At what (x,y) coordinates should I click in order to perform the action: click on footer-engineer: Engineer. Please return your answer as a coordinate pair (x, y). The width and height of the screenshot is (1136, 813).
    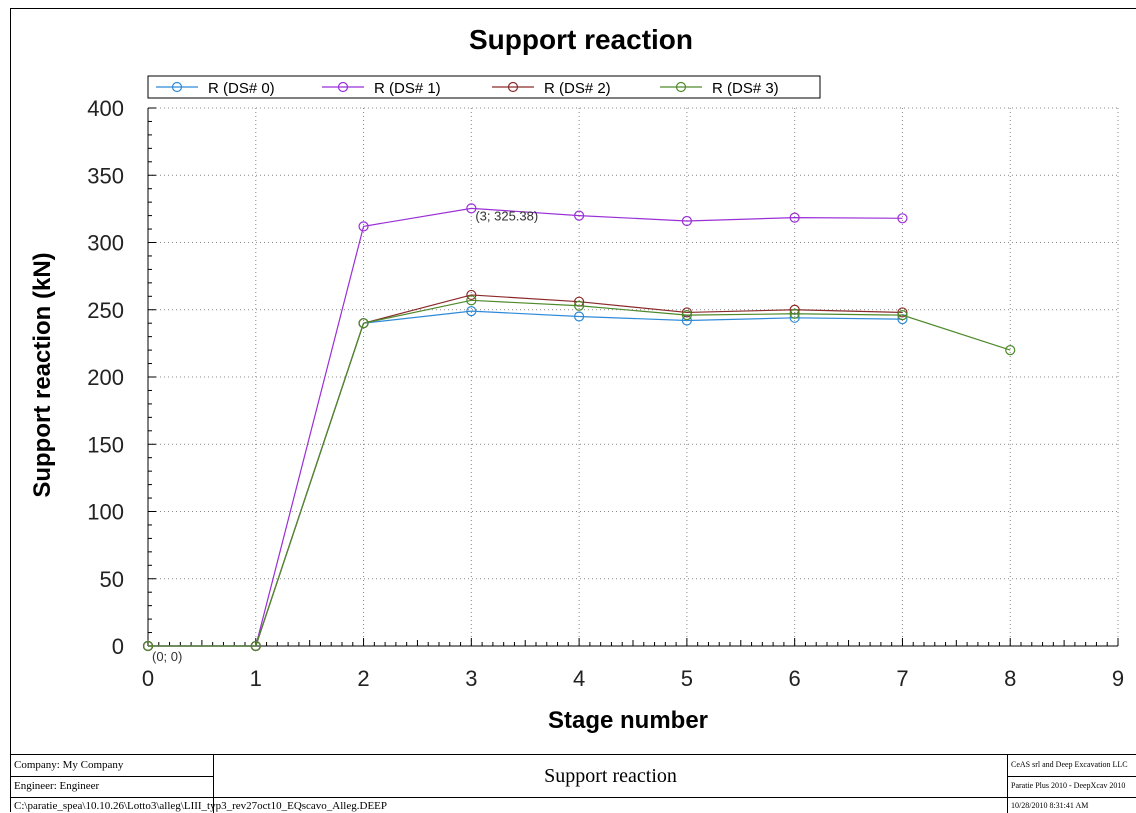
    Looking at the image, I should click on (57, 786).